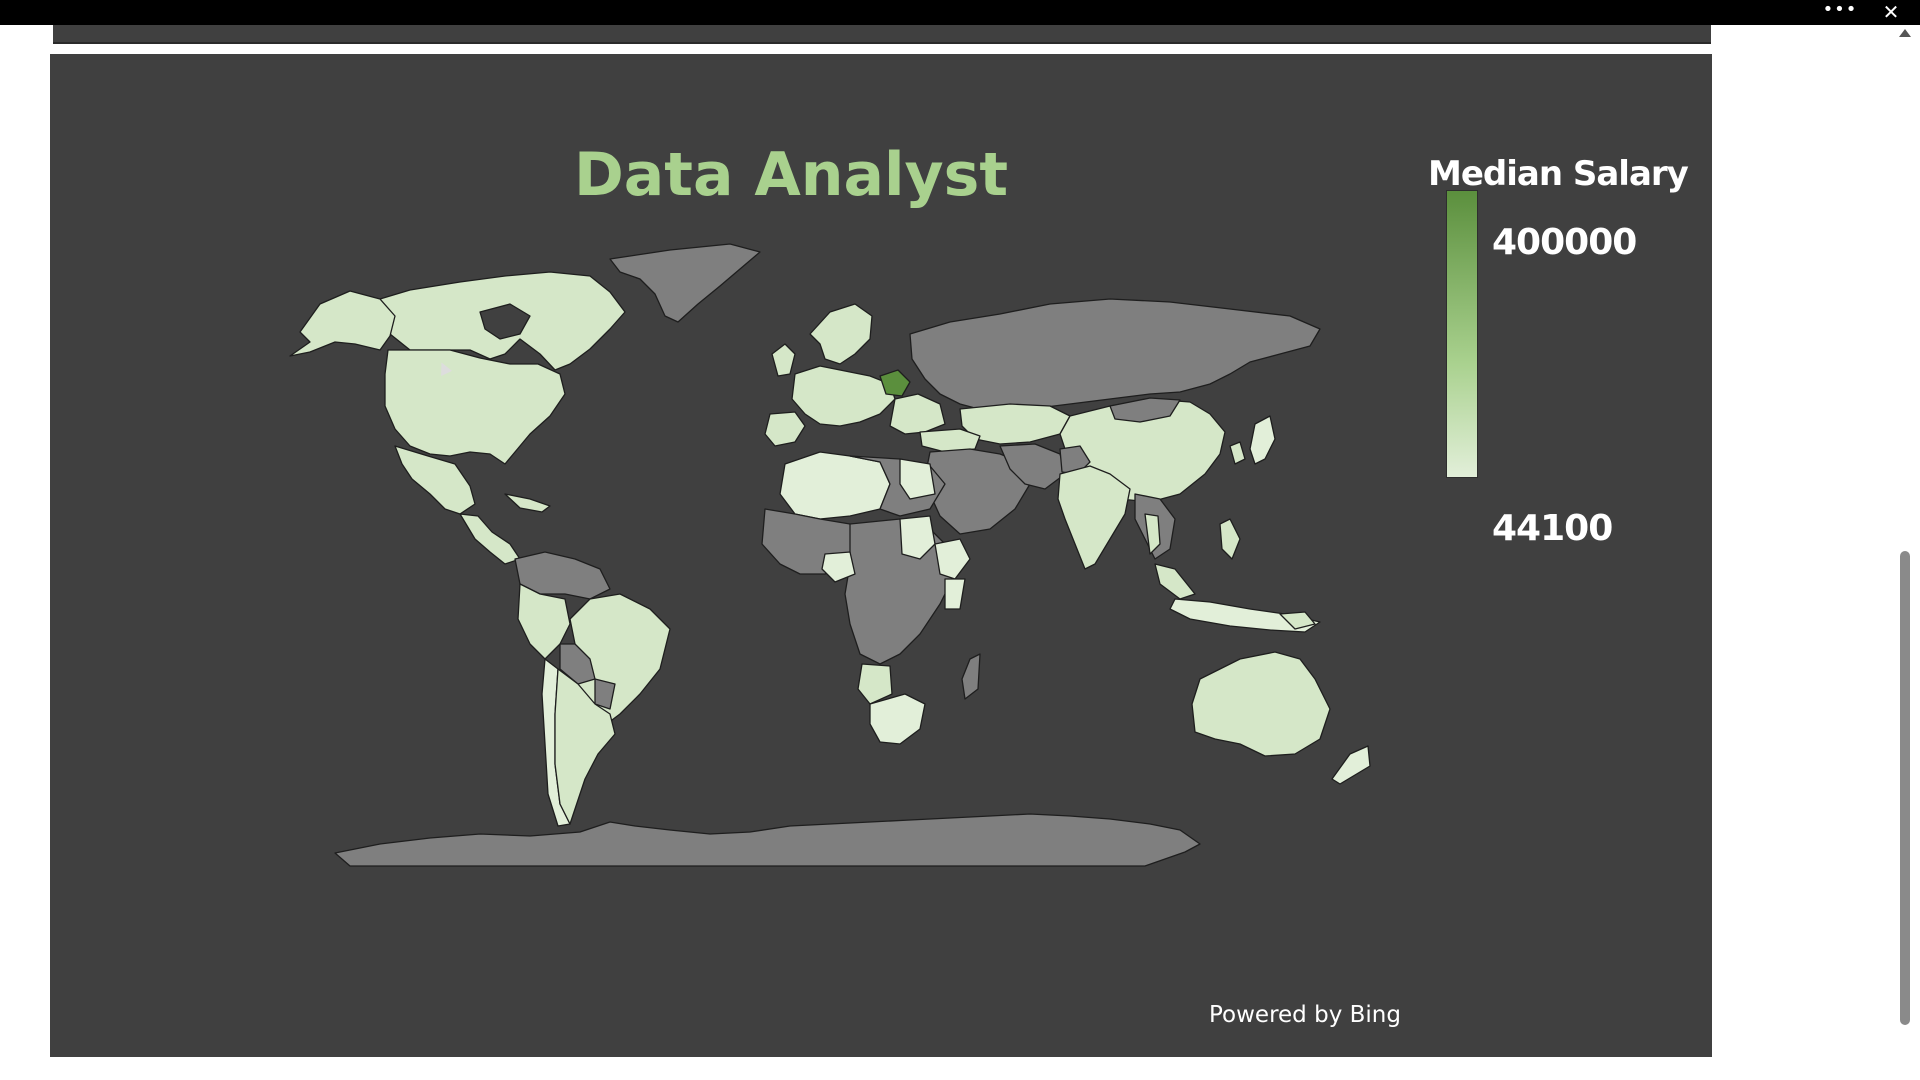 The width and height of the screenshot is (1920, 1080). I want to click on vertical-scrollbar, so click(1908, 552).